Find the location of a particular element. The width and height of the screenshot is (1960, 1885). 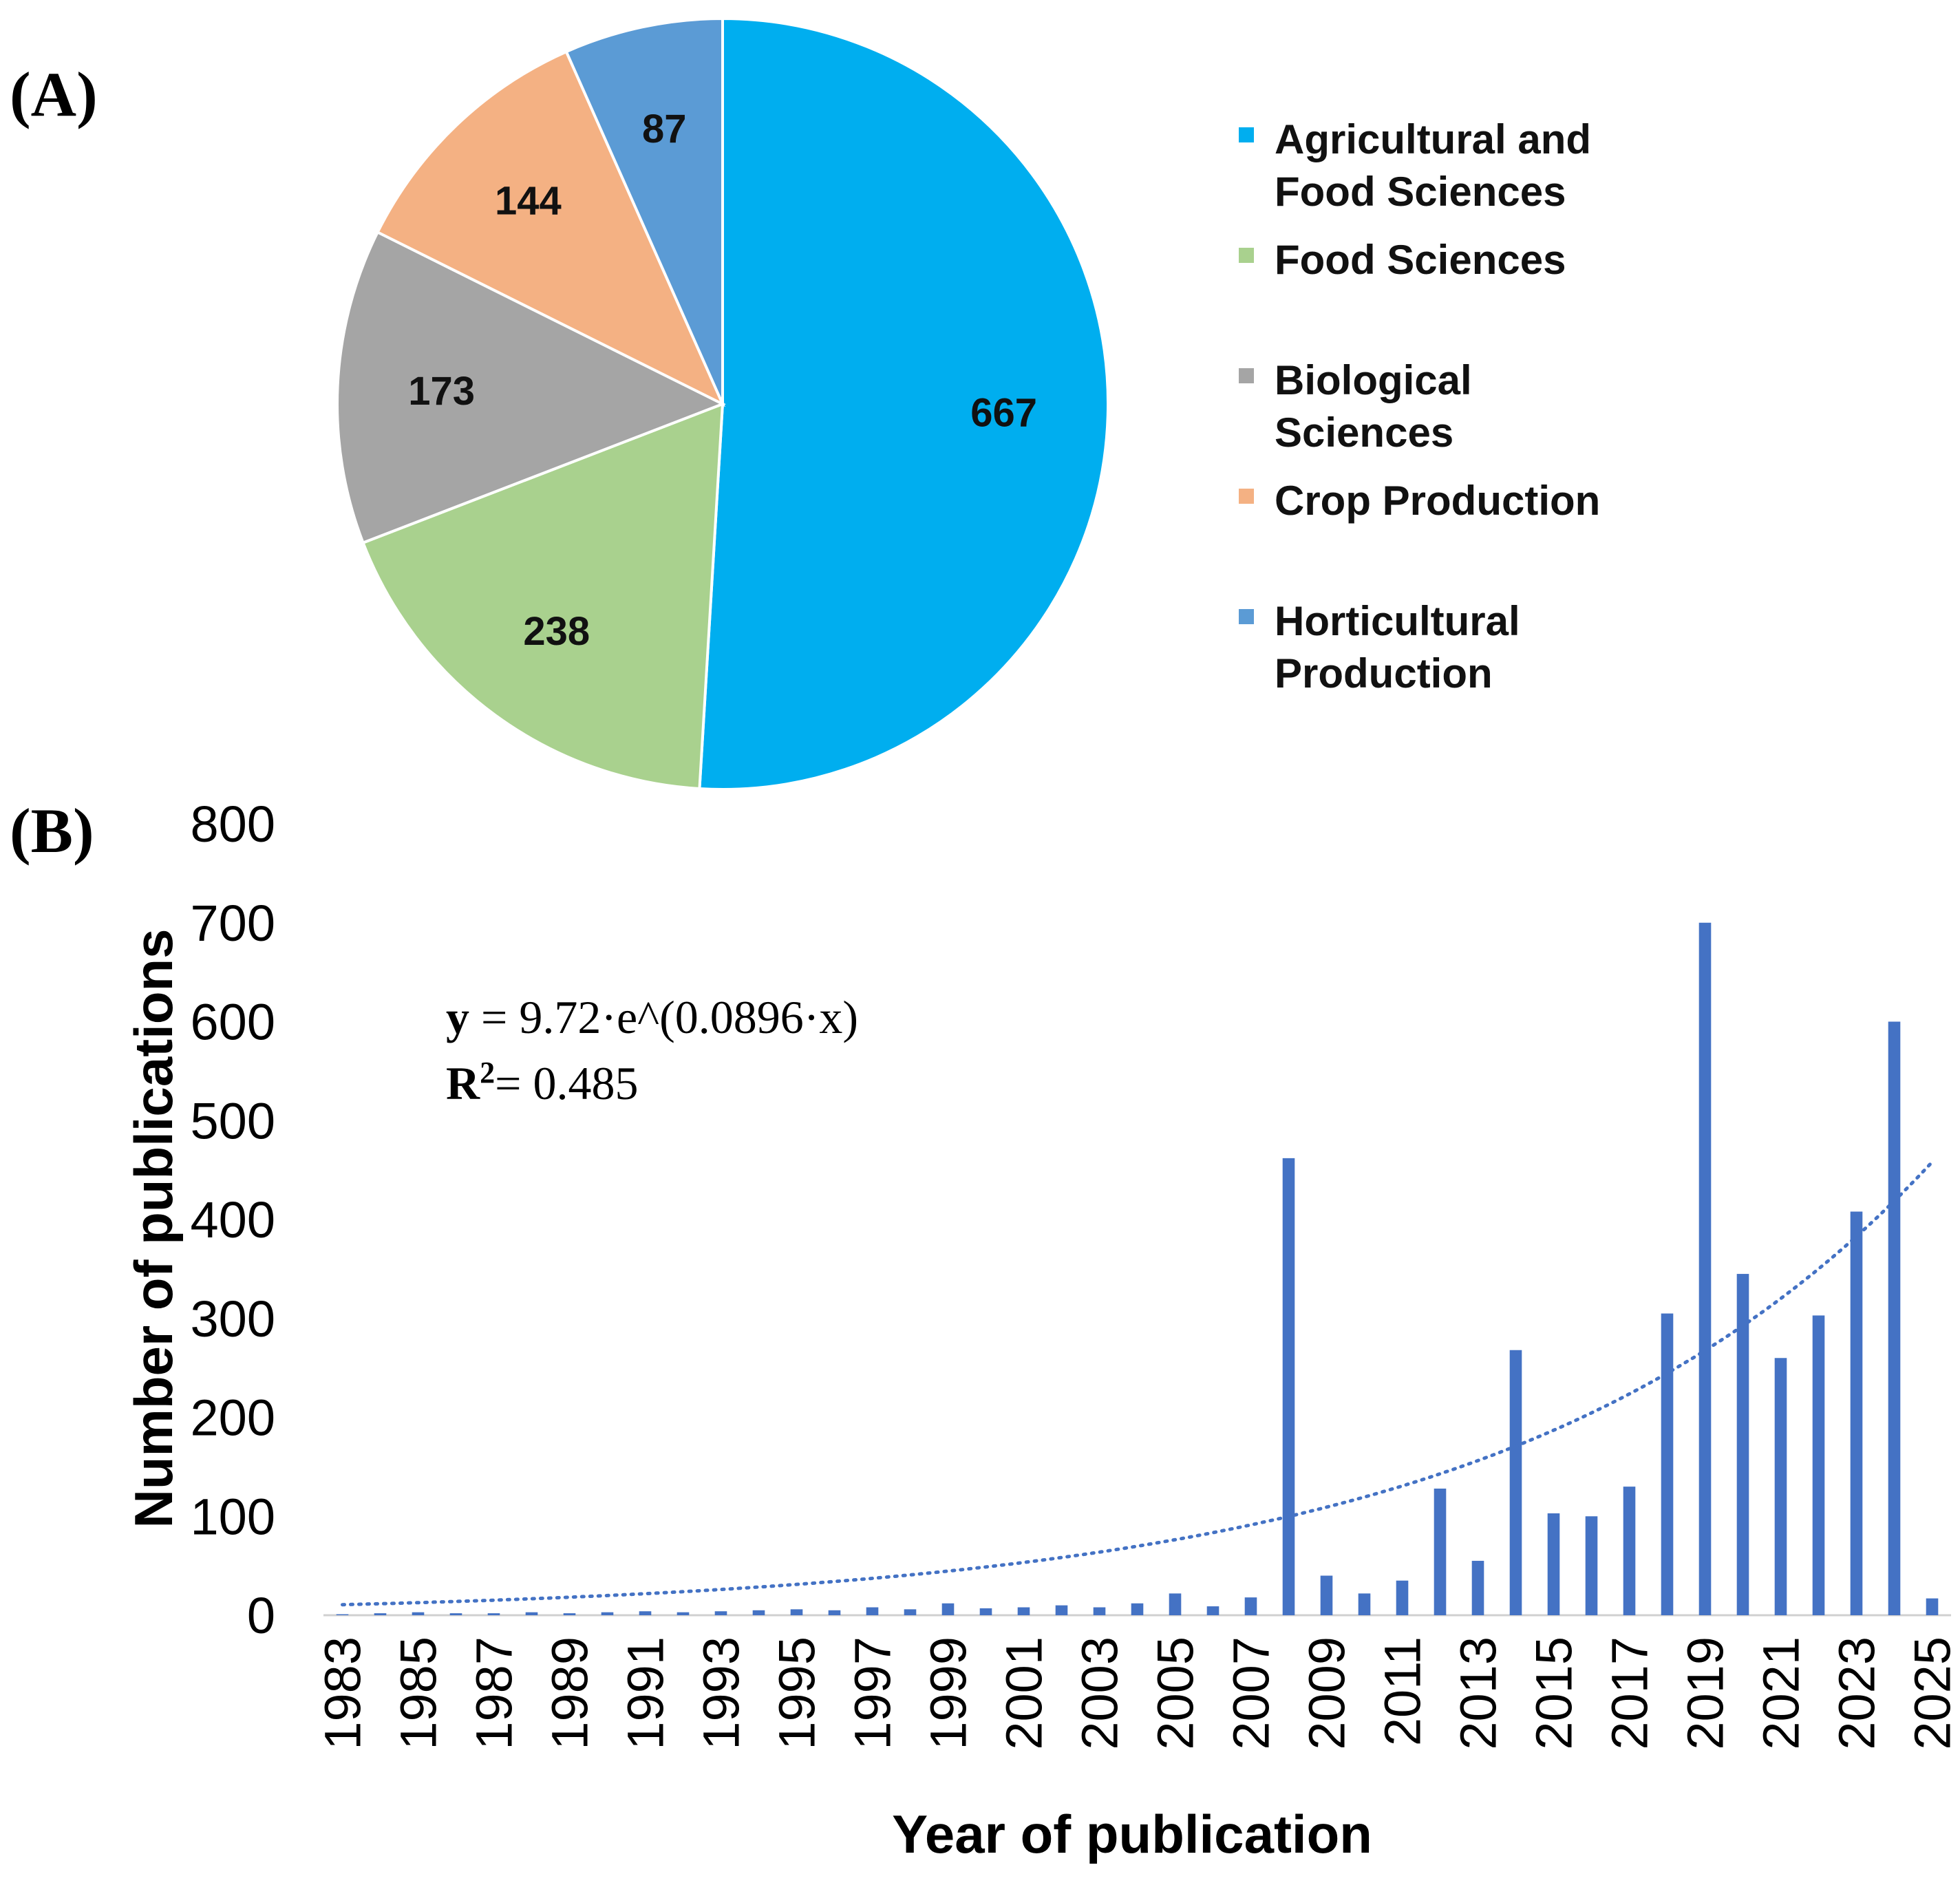

bar-2017 is located at coordinates (1630, 1551).